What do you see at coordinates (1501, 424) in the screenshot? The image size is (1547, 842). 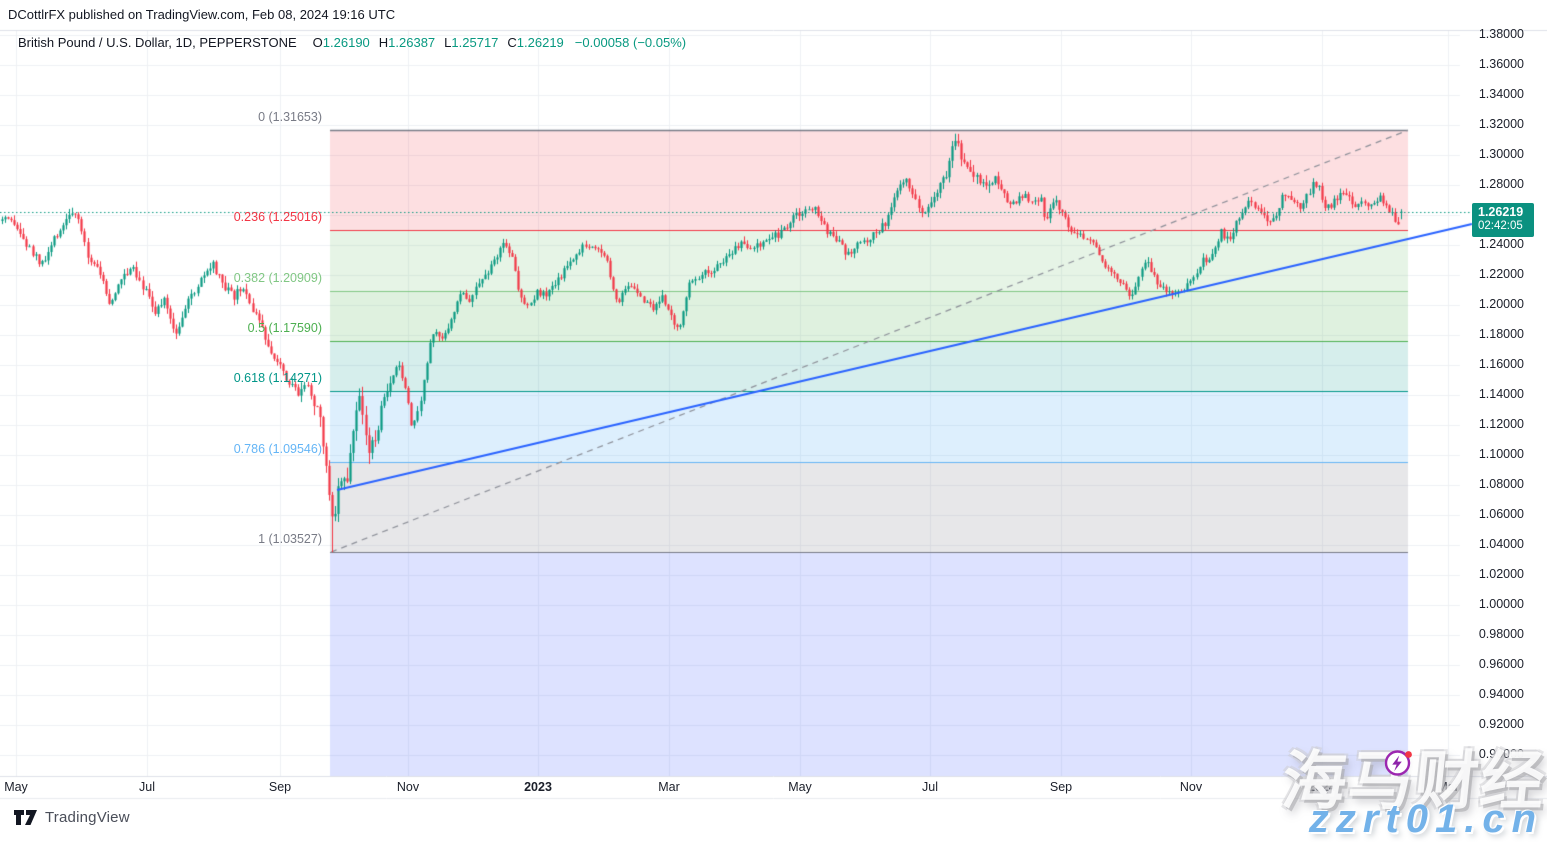 I see `price-tick-1.12000: 1.12000` at bounding box center [1501, 424].